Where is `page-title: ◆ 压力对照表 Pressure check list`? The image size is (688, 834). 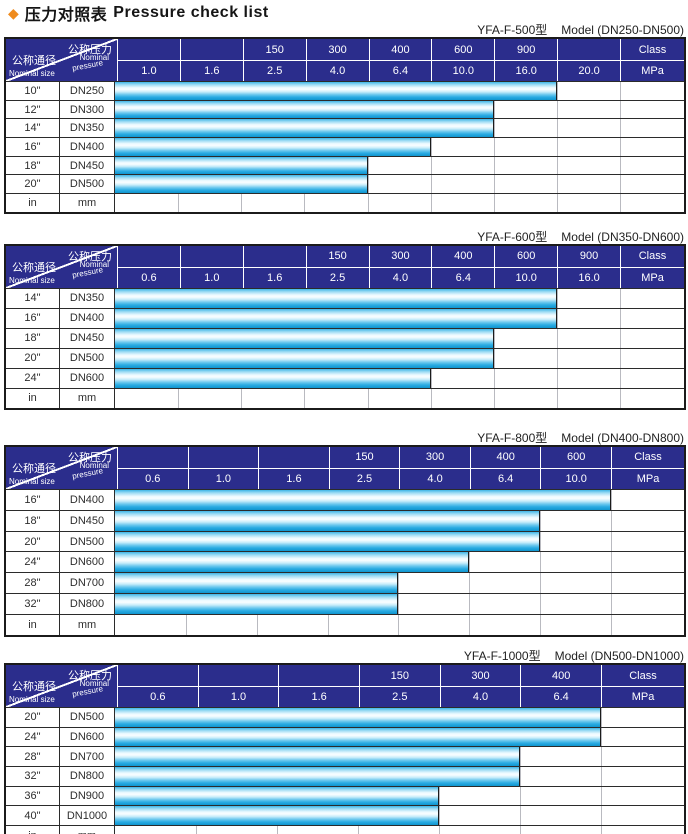
page-title: ◆ 压力对照表 Pressure check list is located at coordinates (347, 14).